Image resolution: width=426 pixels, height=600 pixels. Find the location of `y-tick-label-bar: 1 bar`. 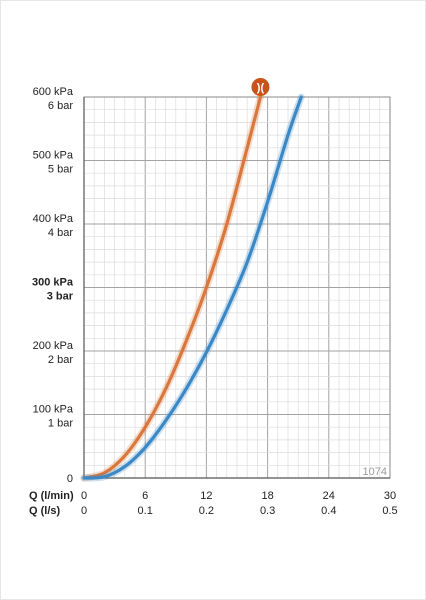

y-tick-label-bar: 1 bar is located at coordinates (60, 424).